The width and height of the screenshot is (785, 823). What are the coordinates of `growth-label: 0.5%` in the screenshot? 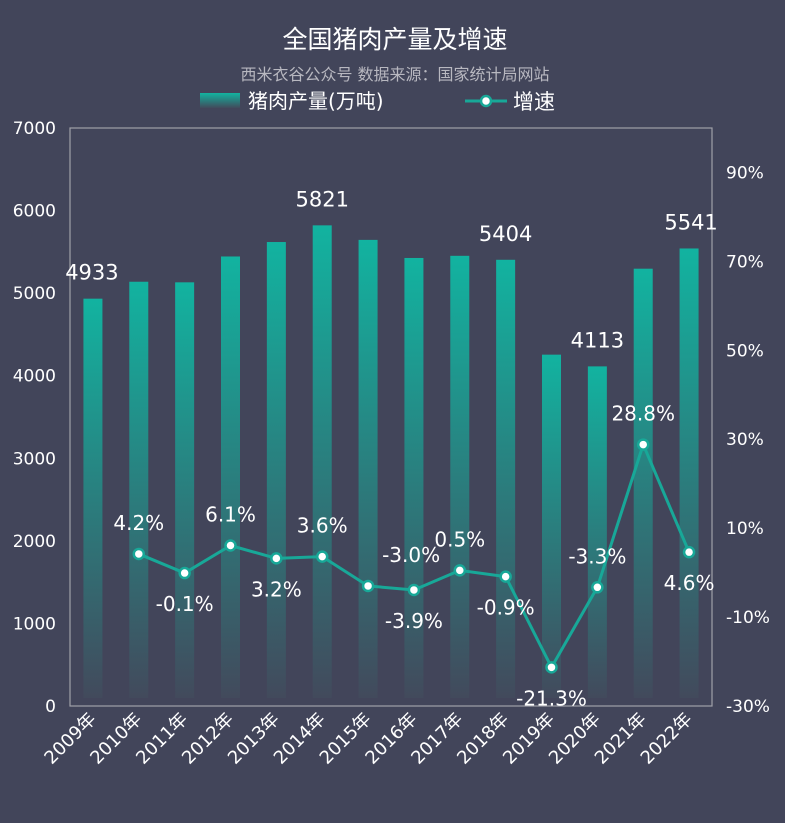 It's located at (459, 539).